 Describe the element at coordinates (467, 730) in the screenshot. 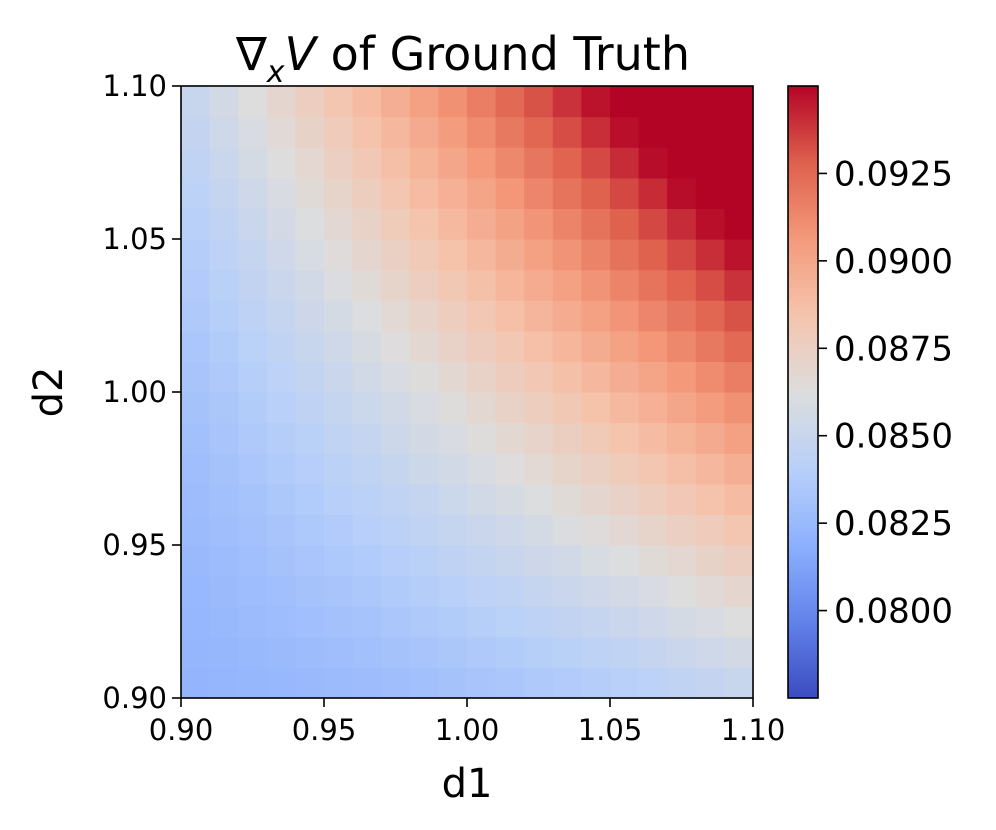

I see `x-tick-label: 1.00` at that location.